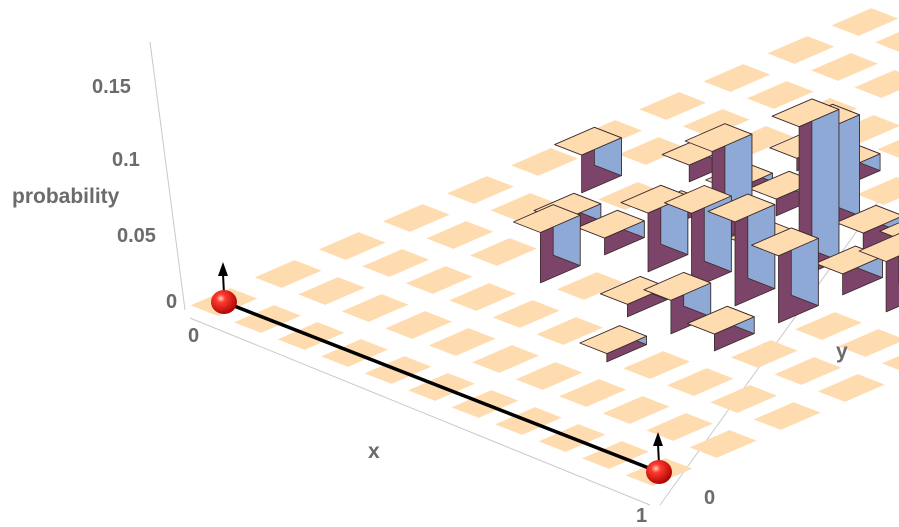  What do you see at coordinates (171, 302) in the screenshot?
I see `z-tick-label: 0` at bounding box center [171, 302].